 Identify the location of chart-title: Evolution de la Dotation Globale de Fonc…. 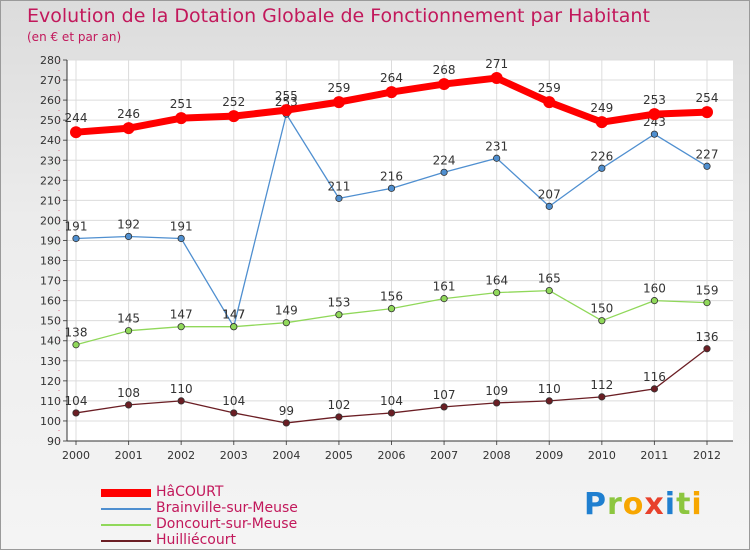
(338, 16).